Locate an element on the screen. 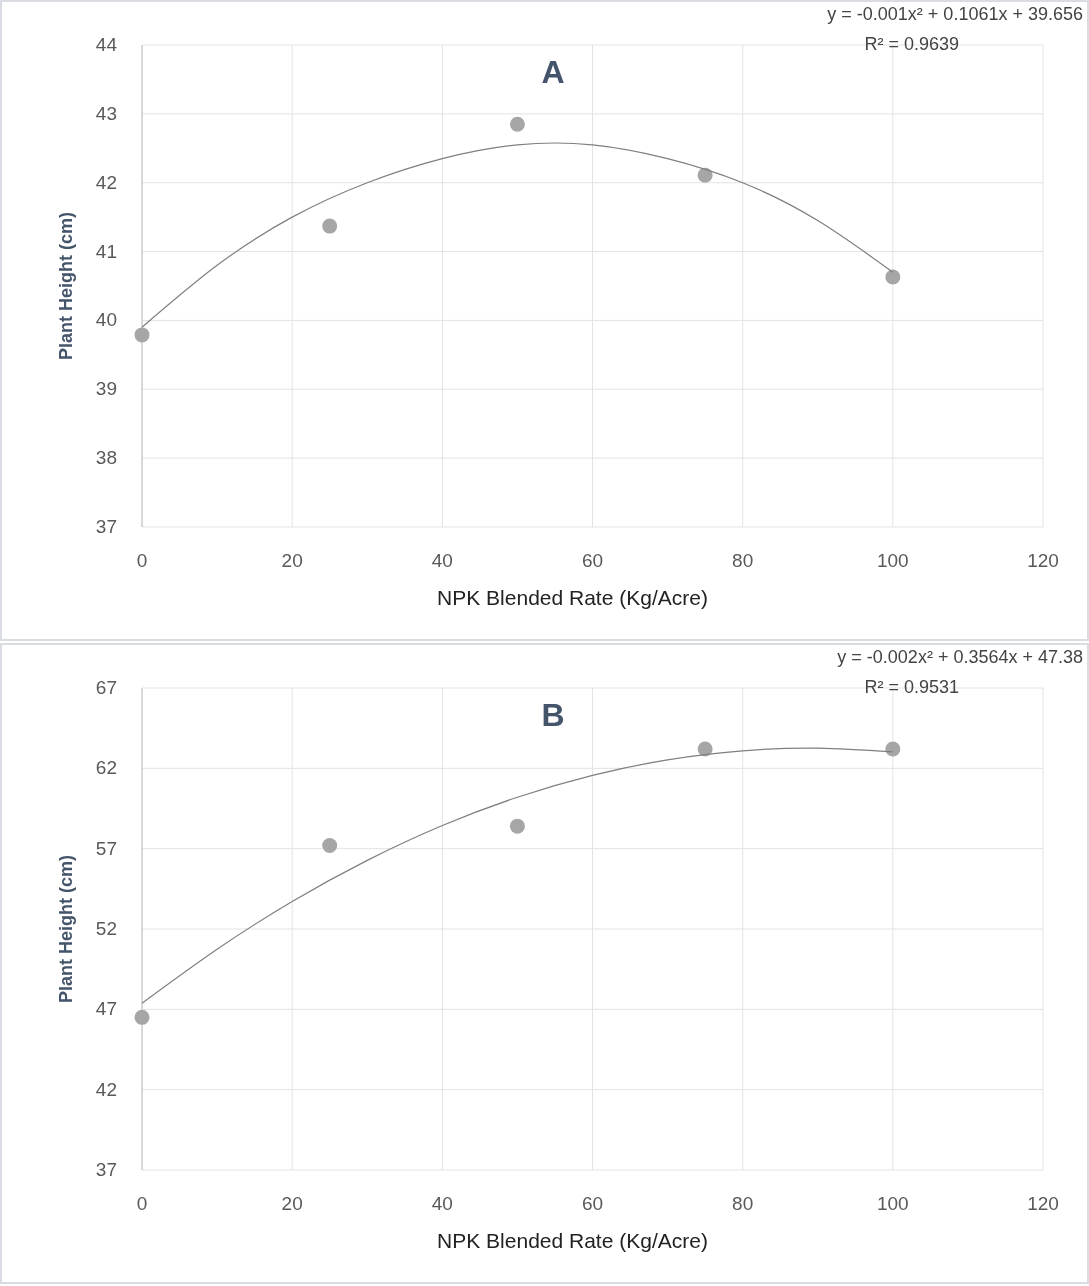 The height and width of the screenshot is (1286, 1089). annotation: R² = 0.9639 is located at coordinates (911, 44).